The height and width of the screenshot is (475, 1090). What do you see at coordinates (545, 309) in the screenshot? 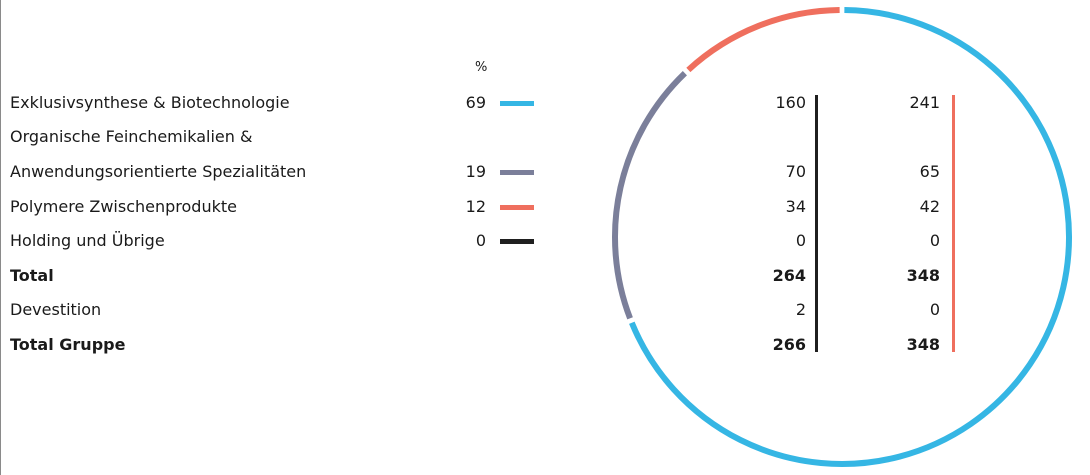
I see `table-row-devestition: Devestition 2 0` at bounding box center [545, 309].